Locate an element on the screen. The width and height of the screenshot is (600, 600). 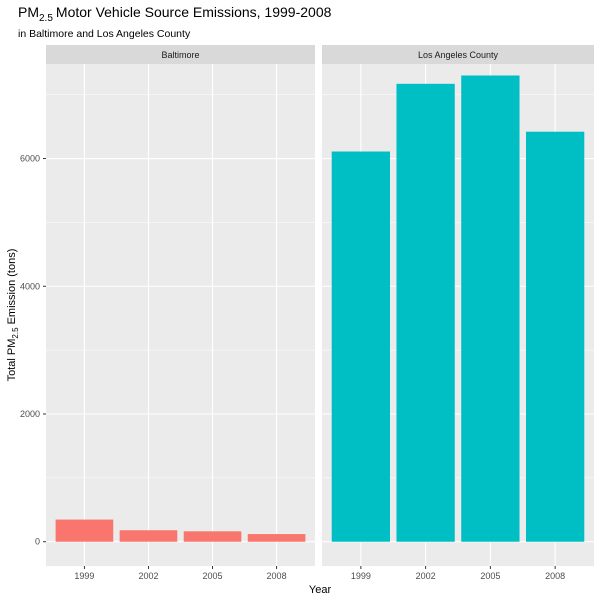
y-axis-label-suffix: Emission (tons) is located at coordinates (12, 288).